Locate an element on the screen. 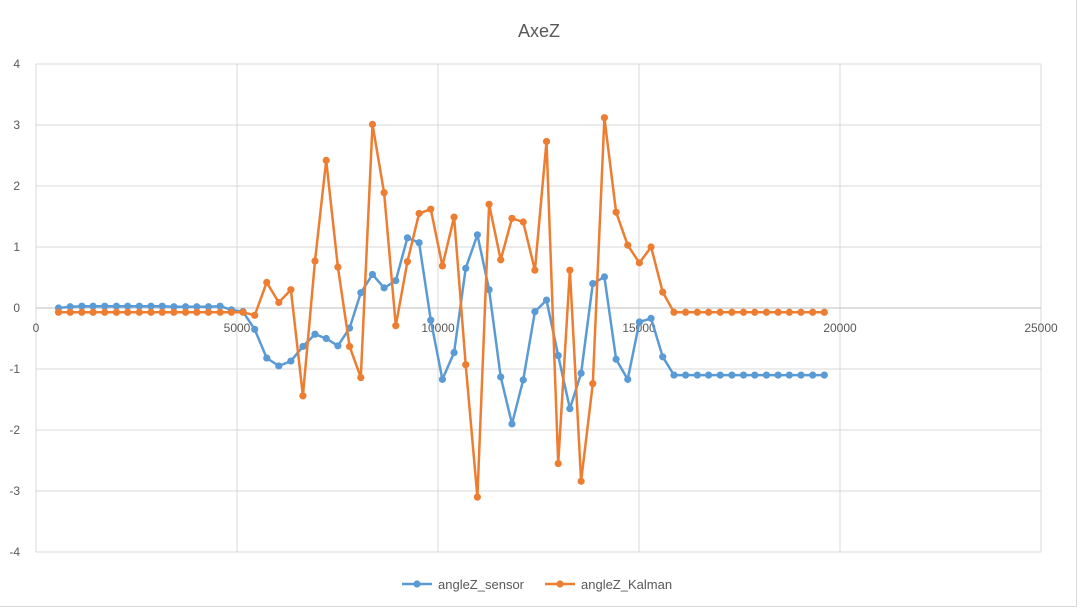 This screenshot has height=611, width=1085. y-tick-label: -1 is located at coordinates (14, 369).